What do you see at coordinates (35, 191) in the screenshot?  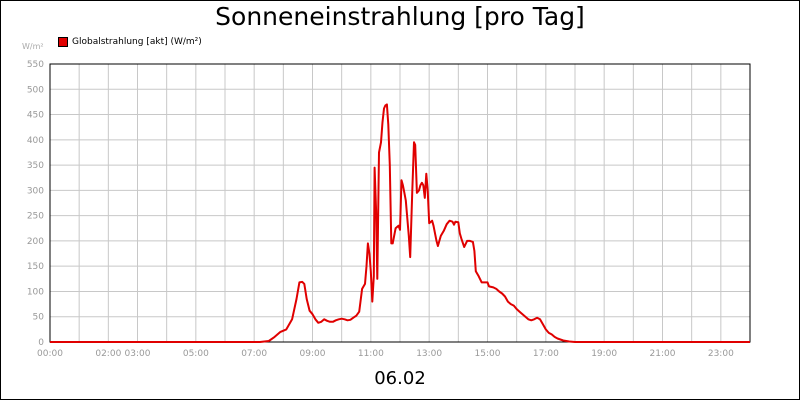 I see `y-tick-label: 300` at bounding box center [35, 191].